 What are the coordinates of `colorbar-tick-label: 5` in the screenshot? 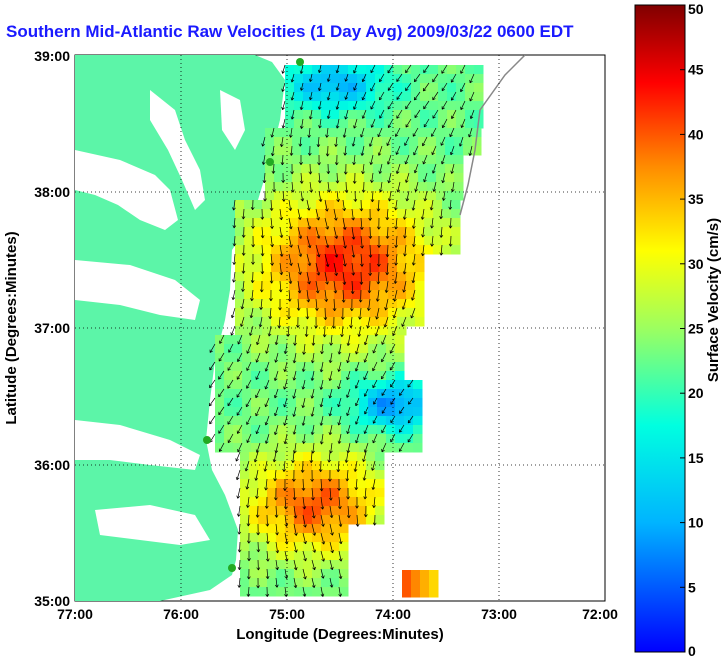 It's located at (692, 587).